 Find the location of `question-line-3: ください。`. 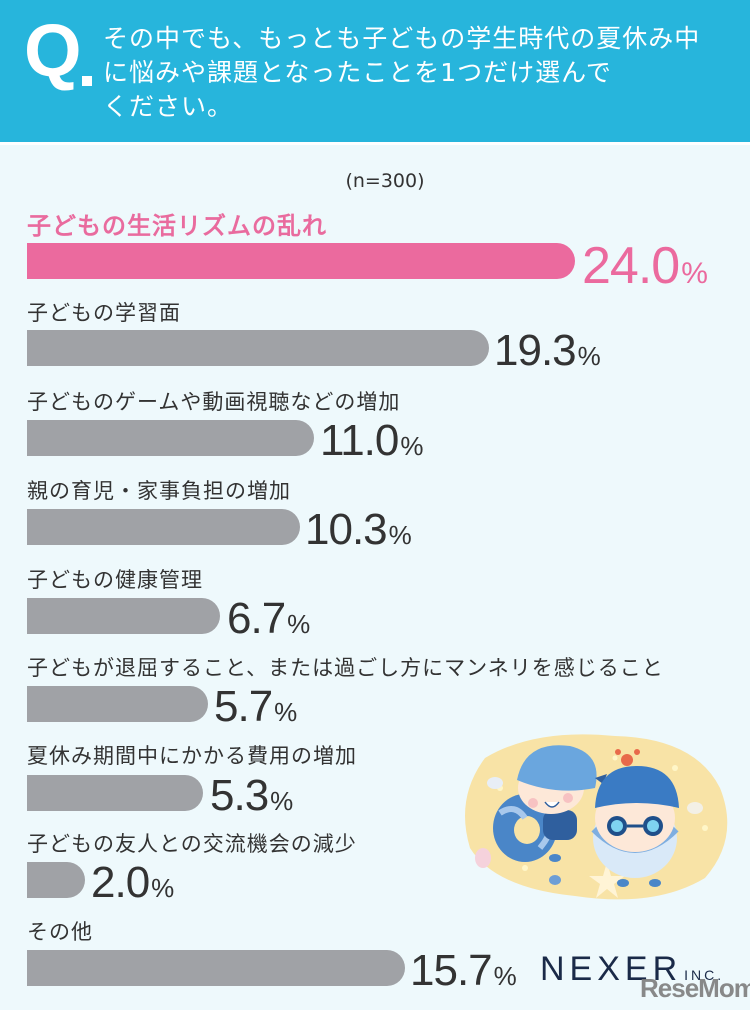

question-line-3: ください。 is located at coordinates (168, 106).